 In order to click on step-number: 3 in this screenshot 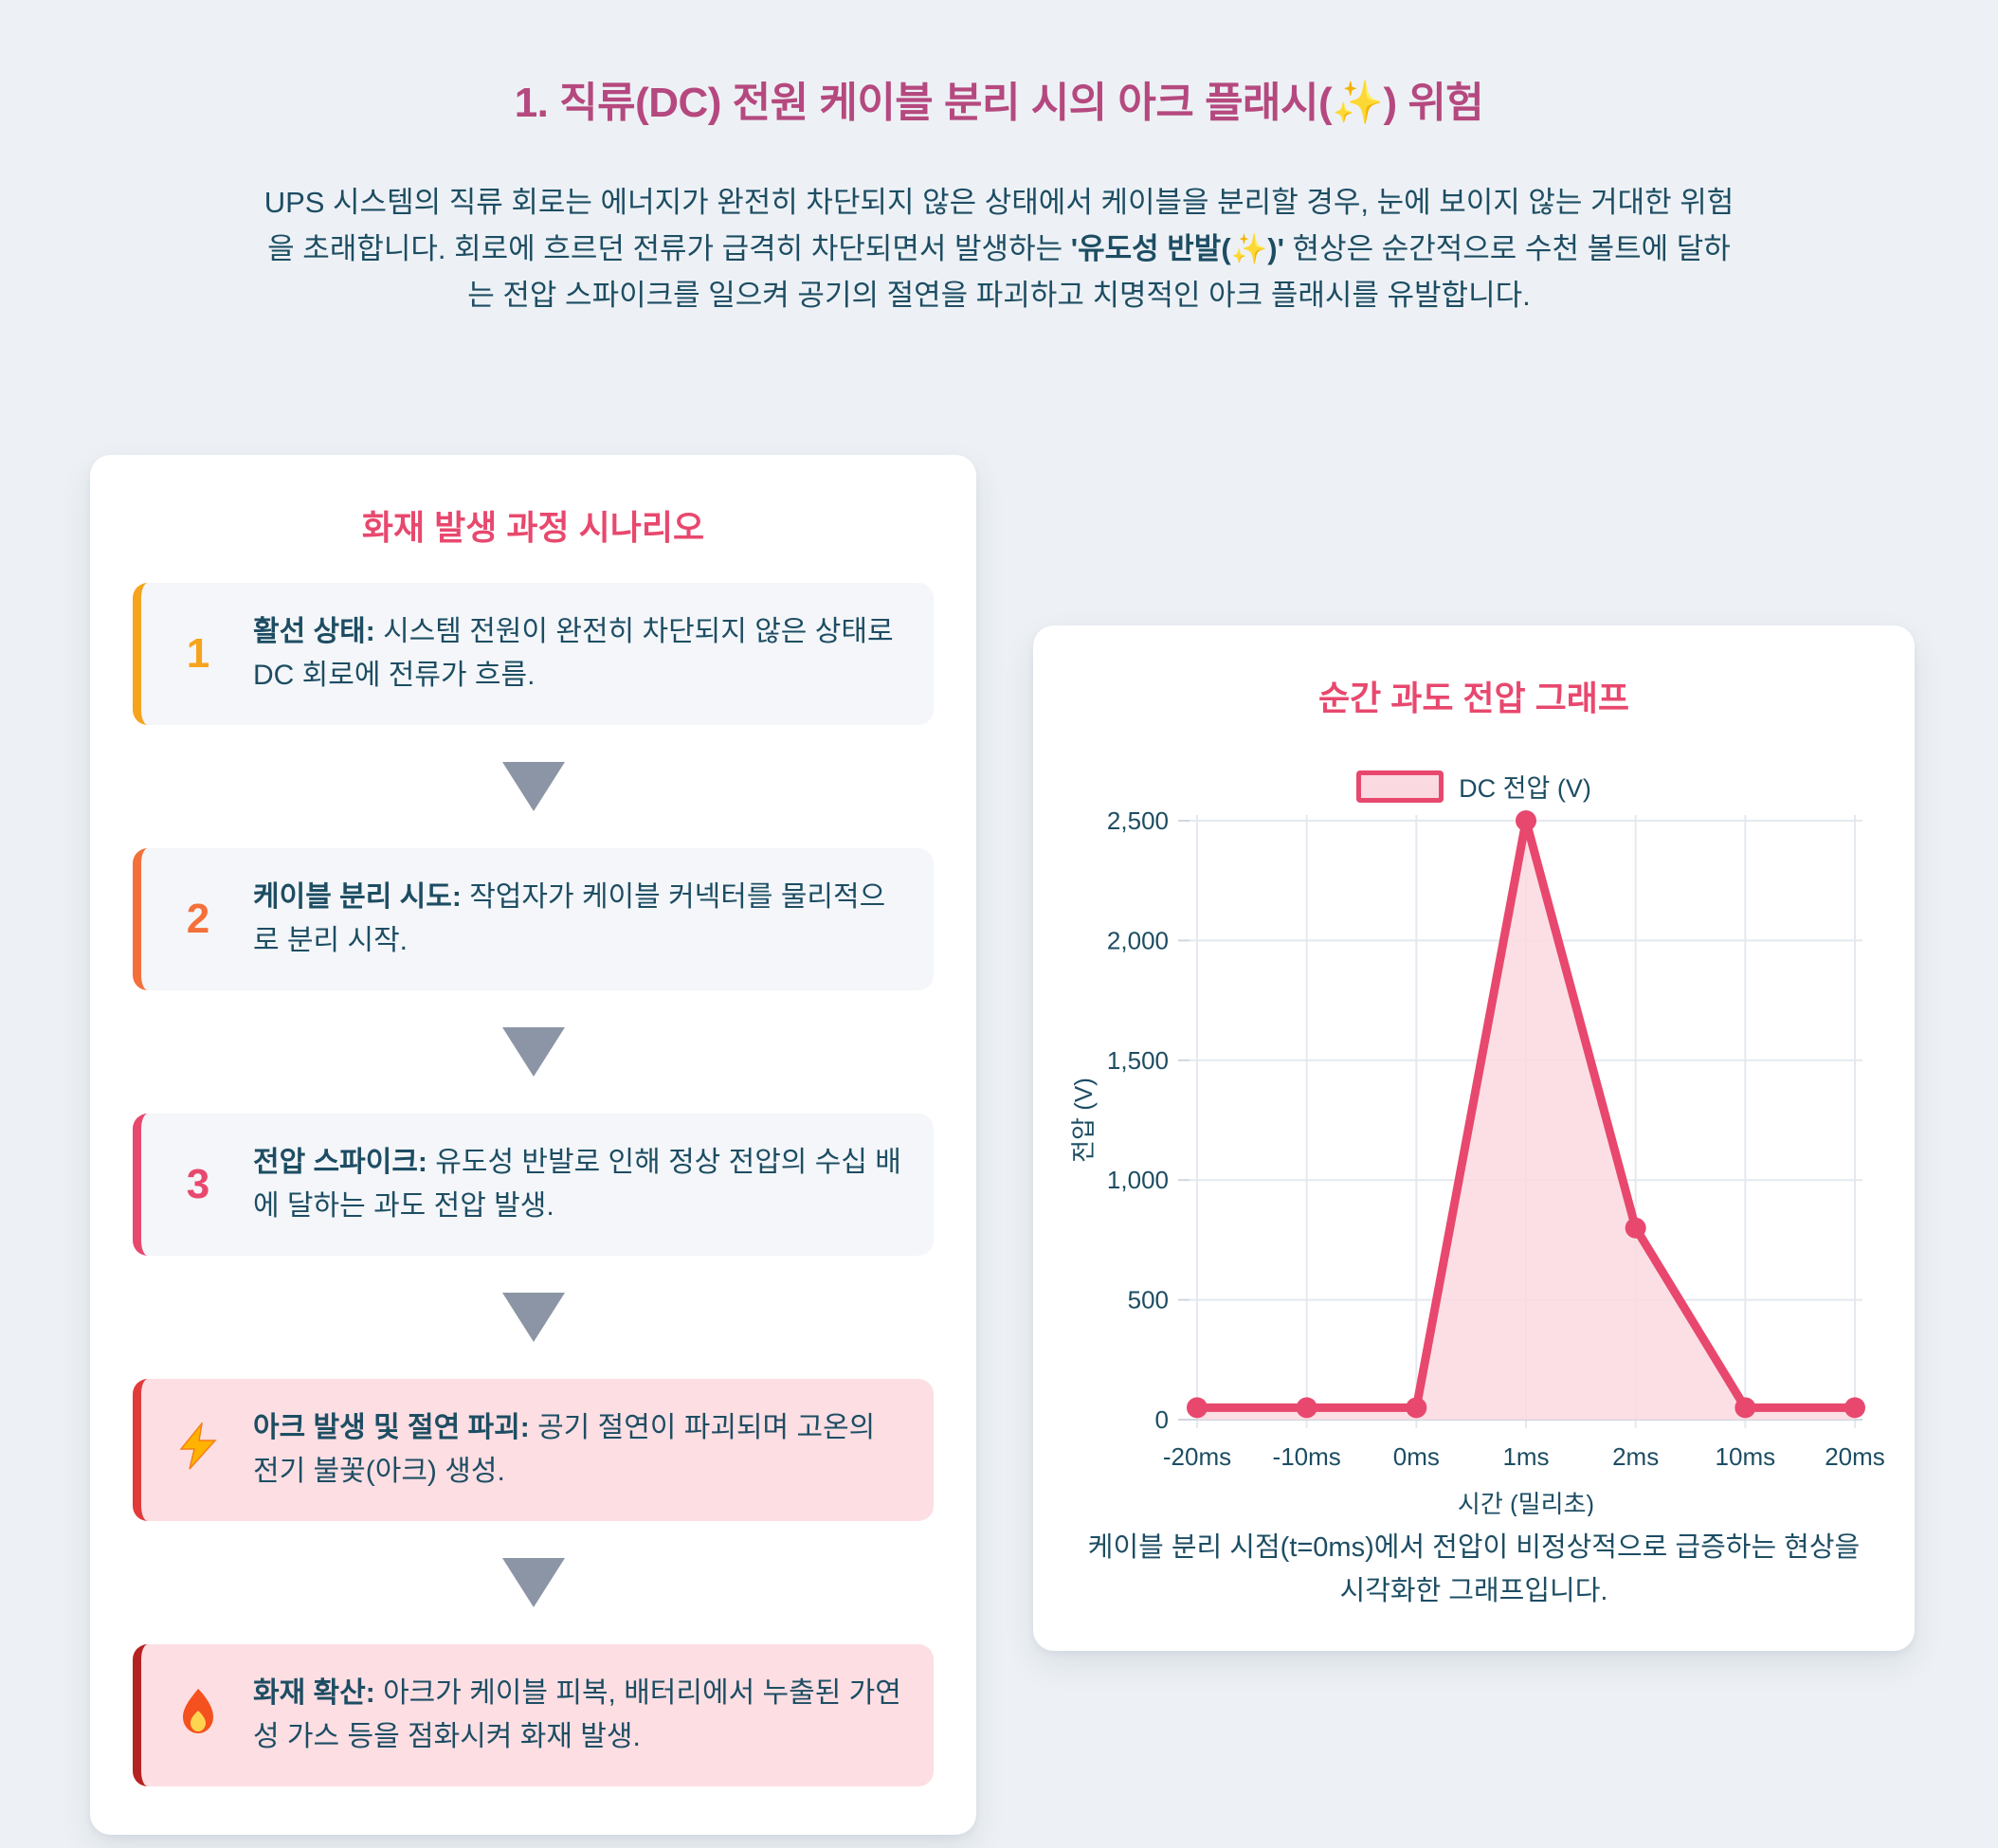, I will do `click(198, 1184)`.